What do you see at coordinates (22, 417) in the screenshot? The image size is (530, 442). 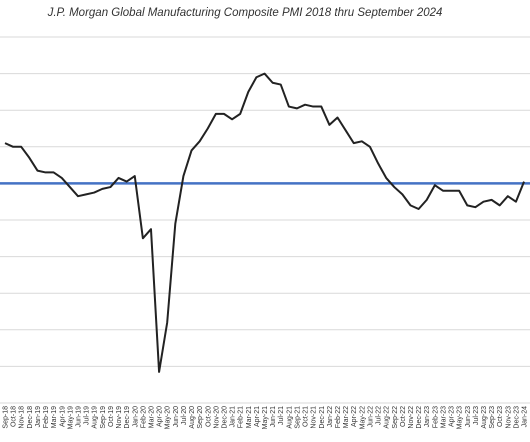 I see `x-tick-label: Nov-18` at bounding box center [22, 417].